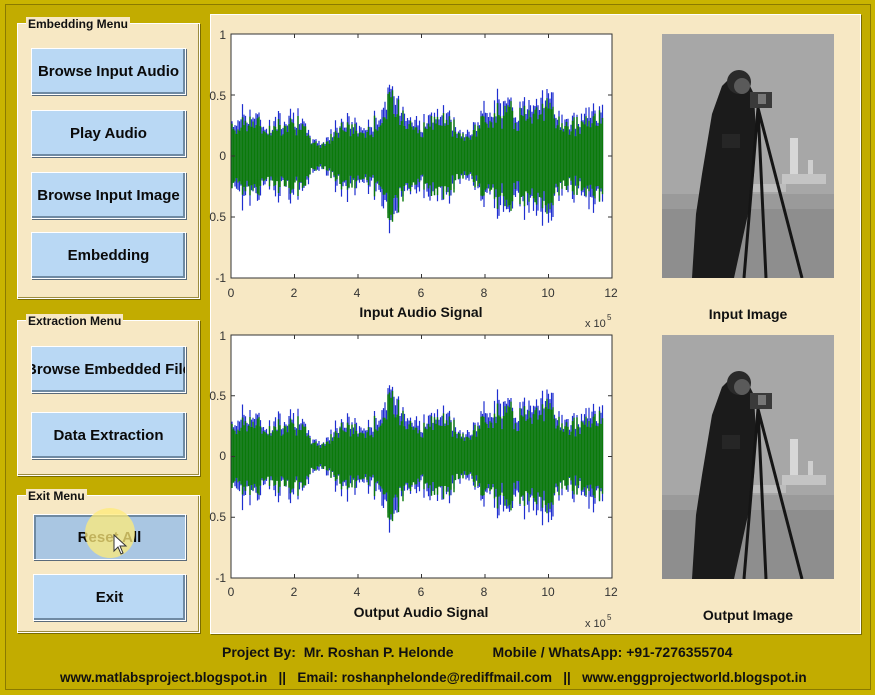  What do you see at coordinates (109, 597) in the screenshot?
I see `exit-button: Exit` at bounding box center [109, 597].